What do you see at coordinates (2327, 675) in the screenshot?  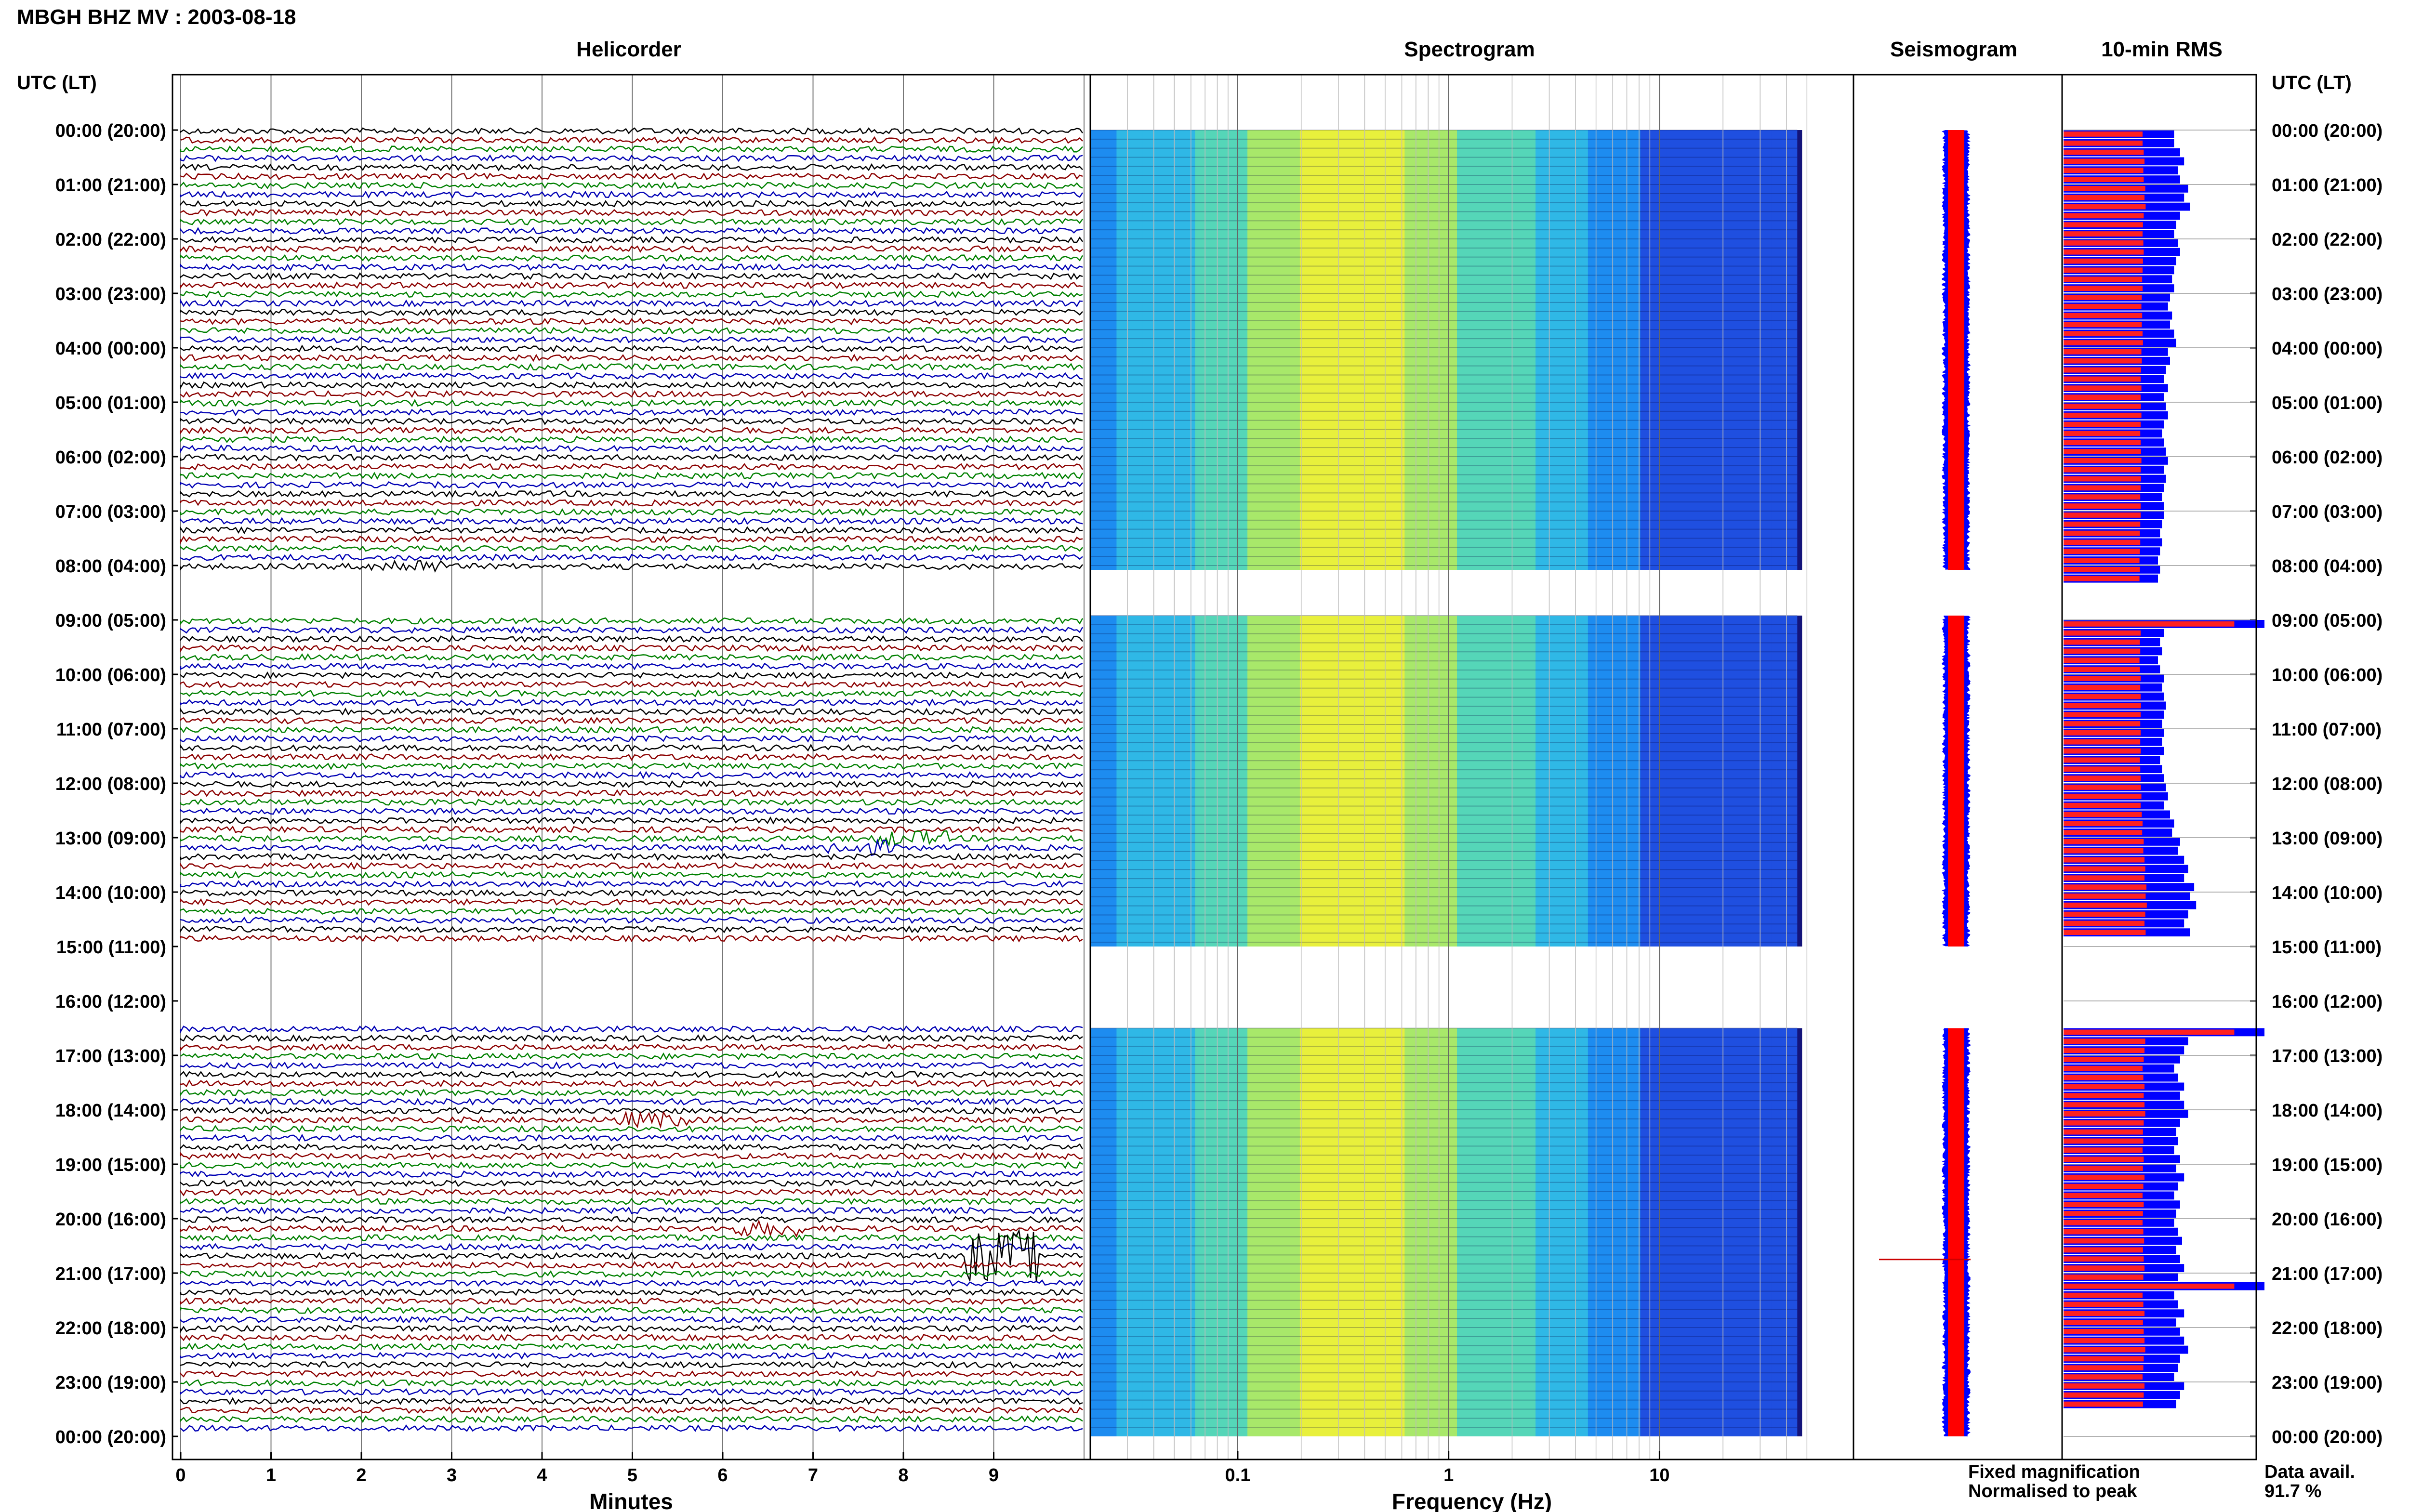 I see `time-tick-label: 10:00 (06:00)` at bounding box center [2327, 675].